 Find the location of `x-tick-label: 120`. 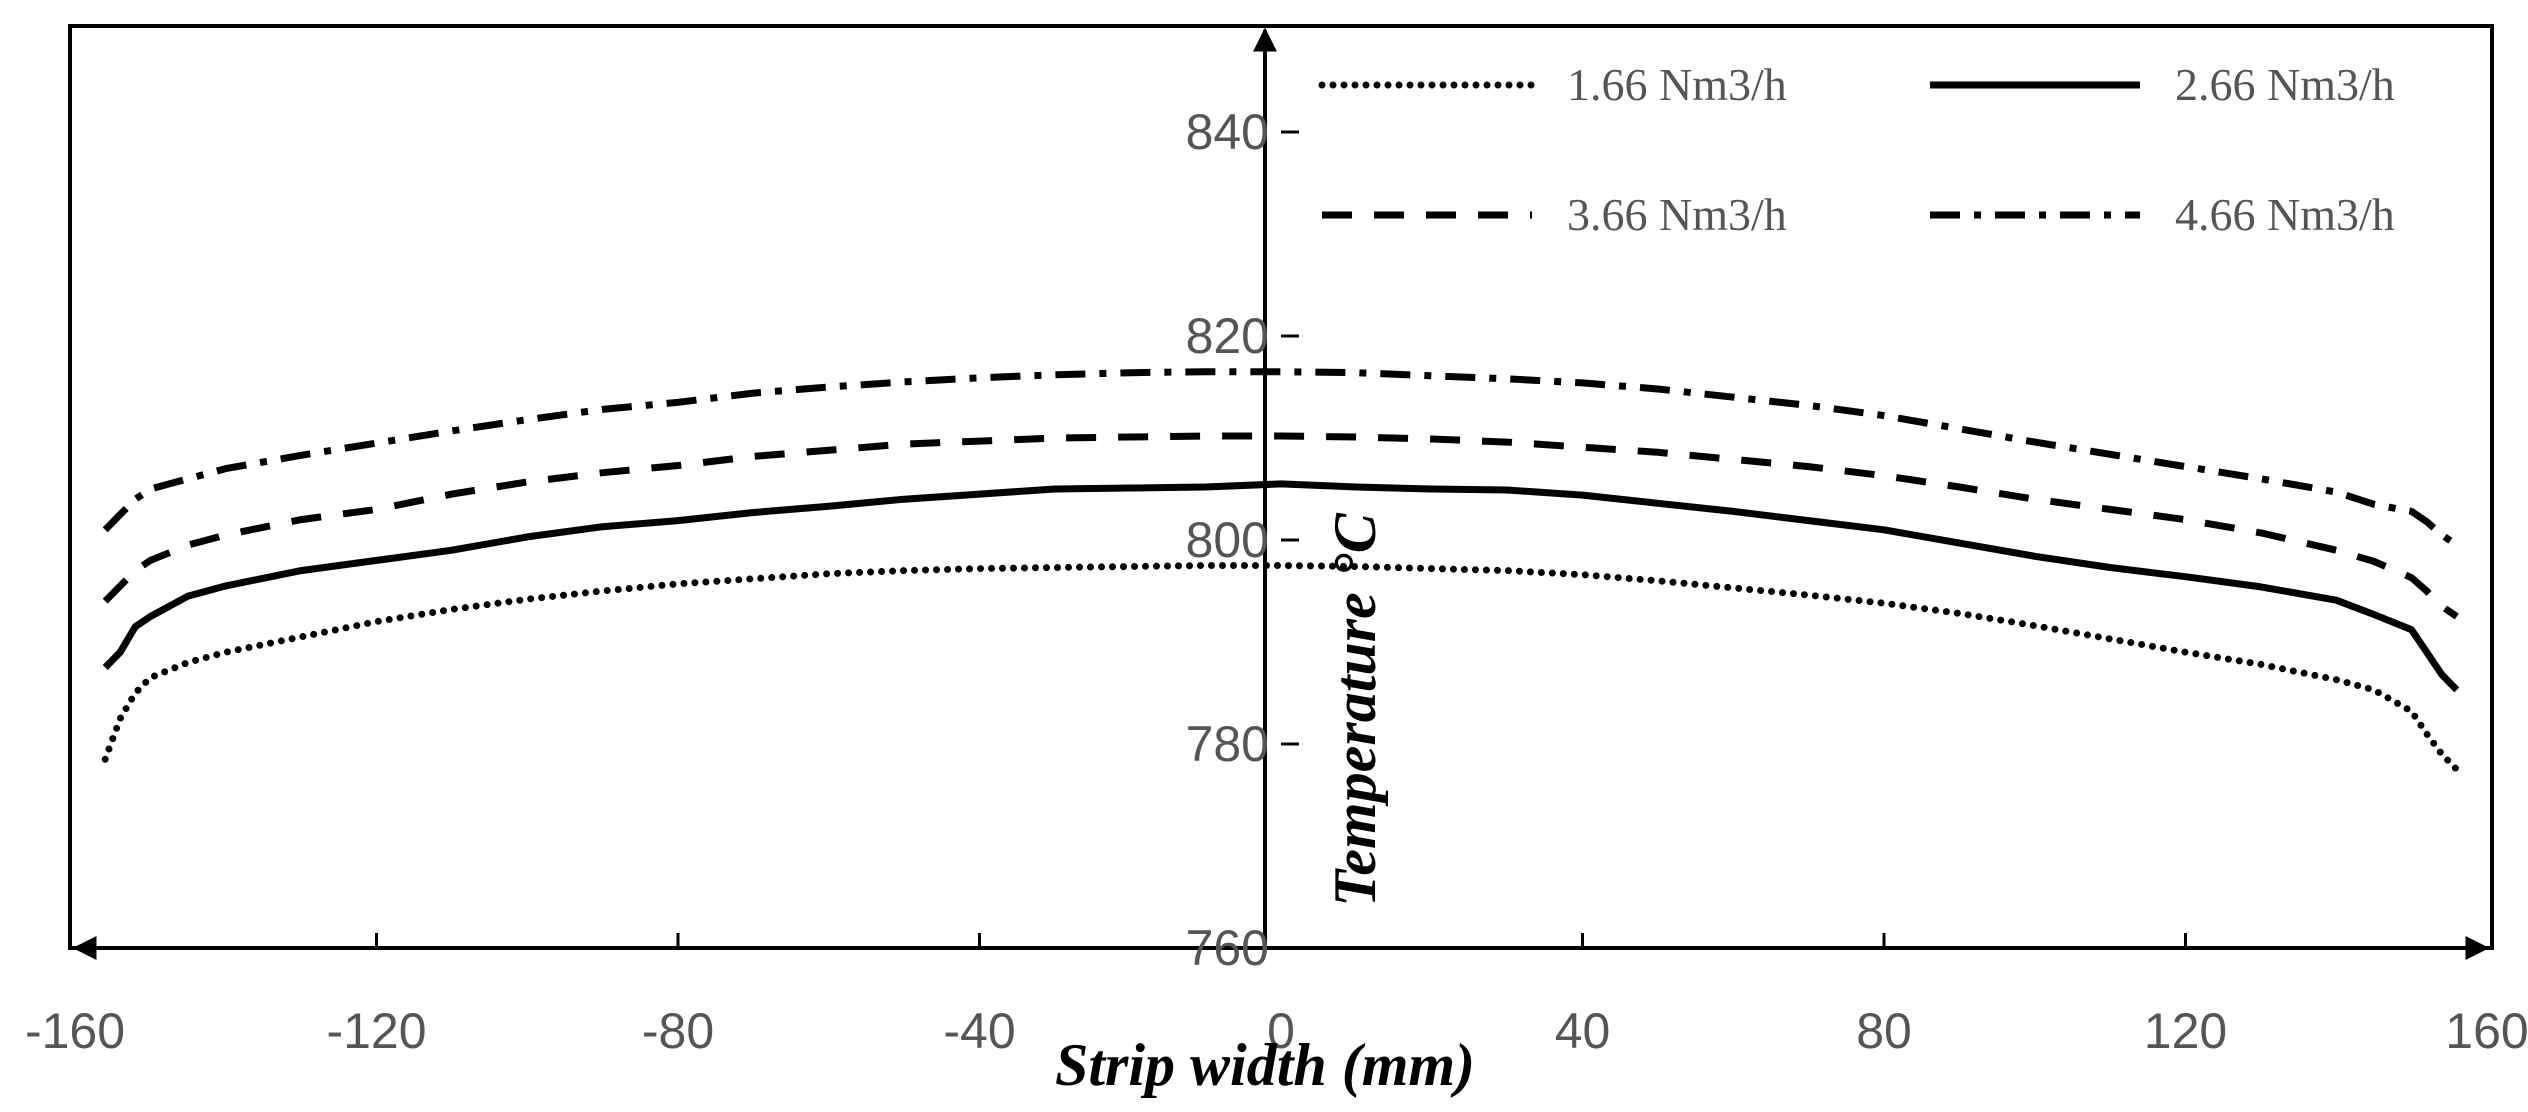

x-tick-label: 120 is located at coordinates (2185, 1031).